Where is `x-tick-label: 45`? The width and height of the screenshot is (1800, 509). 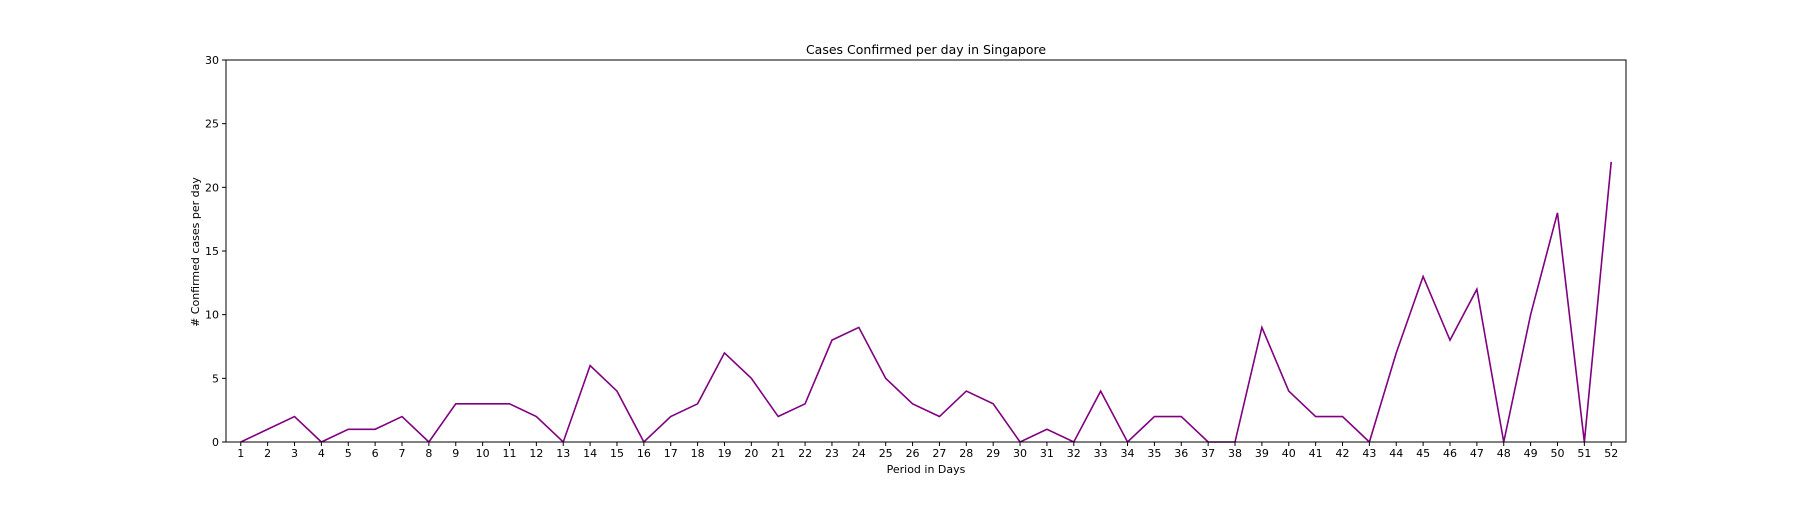 x-tick-label: 45 is located at coordinates (1423, 453).